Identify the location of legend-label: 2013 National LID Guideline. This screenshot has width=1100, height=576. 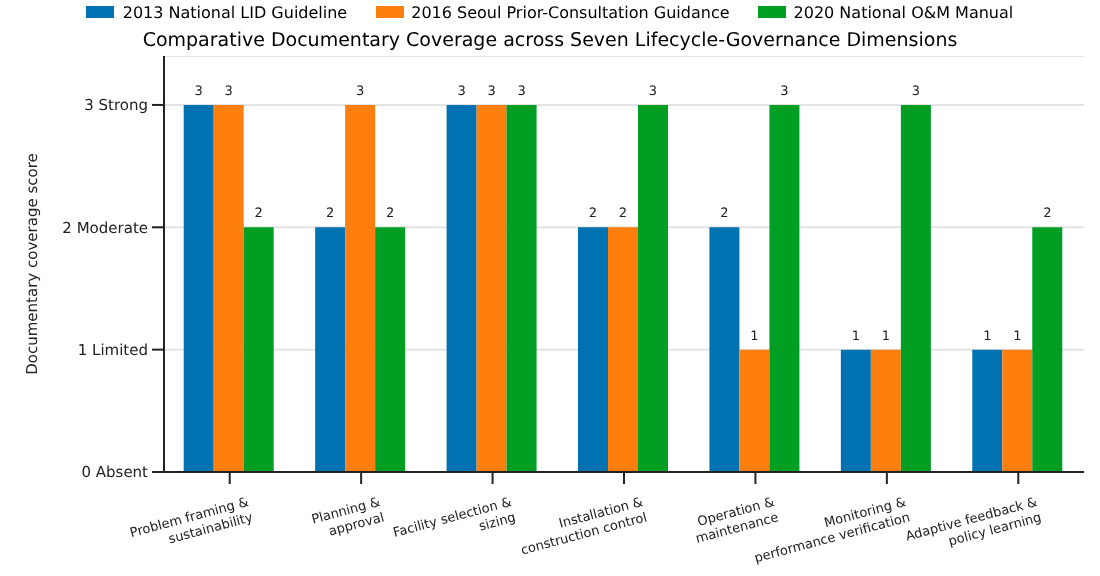
(235, 12).